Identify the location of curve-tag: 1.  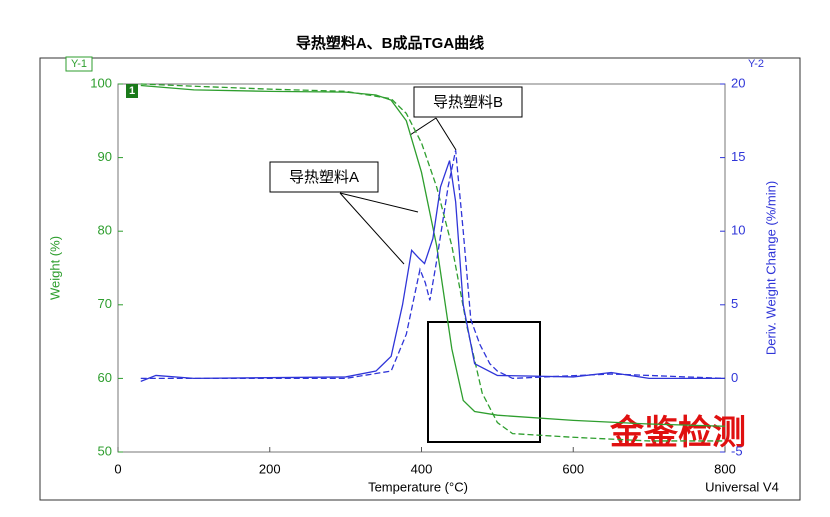
(132, 91).